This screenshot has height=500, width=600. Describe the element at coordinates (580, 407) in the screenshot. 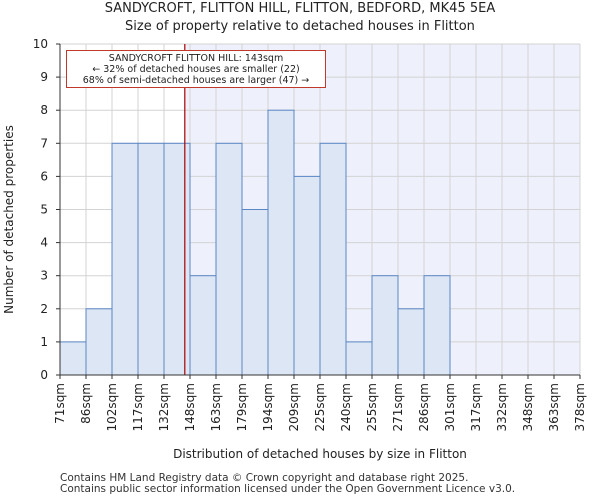

I see `x-tick-label: 378sqm` at that location.